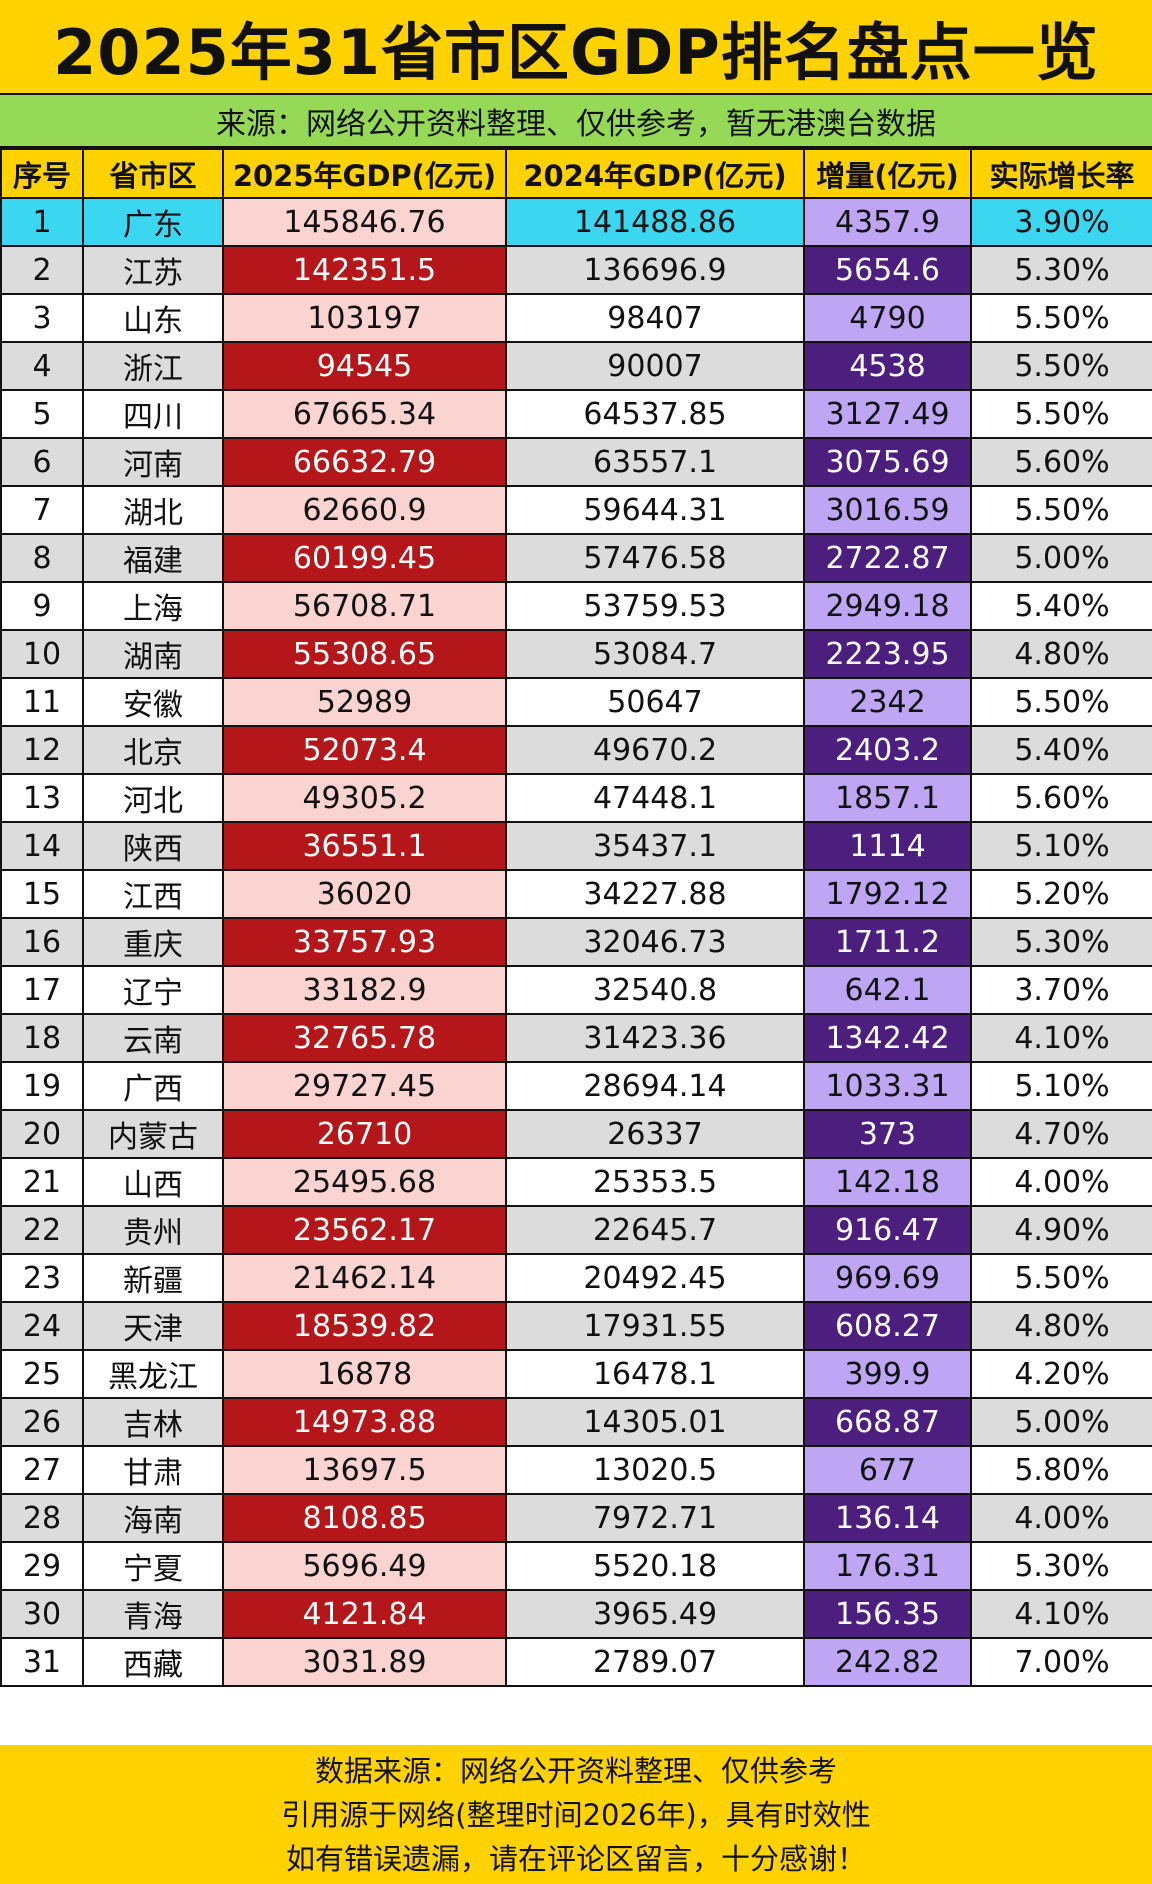  What do you see at coordinates (364, 1662) in the screenshot?
I see `gdp-2025-cell: 3031.89` at bounding box center [364, 1662].